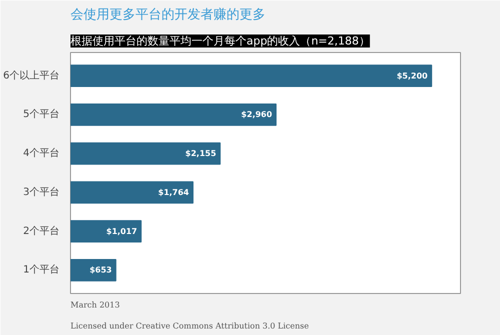  Describe the element at coordinates (95, 305) in the screenshot. I see `text: March 2013` at that location.